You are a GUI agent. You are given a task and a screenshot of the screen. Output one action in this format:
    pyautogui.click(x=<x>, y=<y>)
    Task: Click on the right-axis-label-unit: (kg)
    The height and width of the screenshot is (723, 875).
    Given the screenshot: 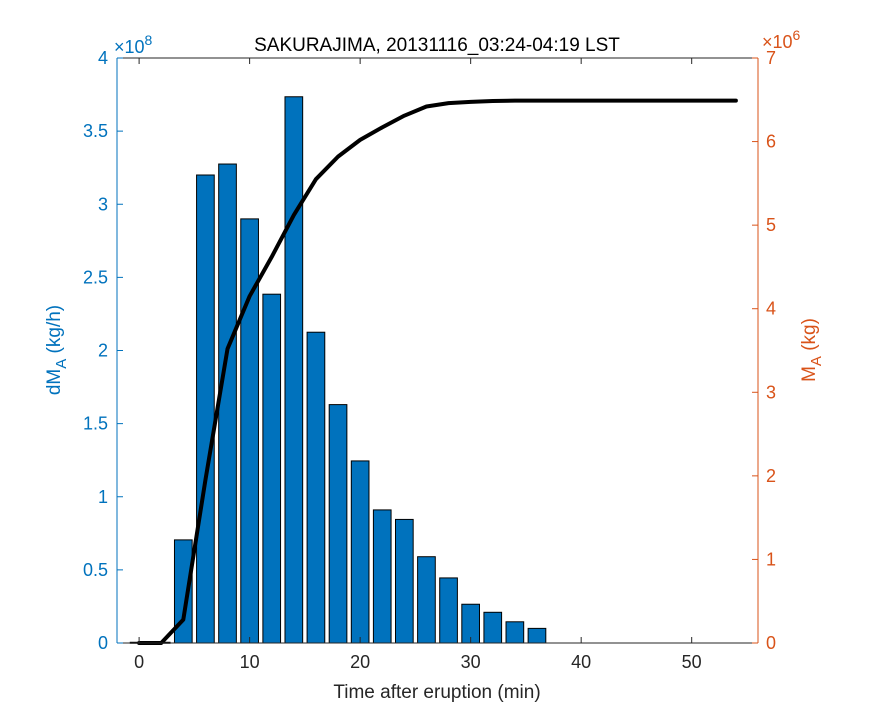 What is the action you would take?
    pyautogui.click(x=809, y=337)
    